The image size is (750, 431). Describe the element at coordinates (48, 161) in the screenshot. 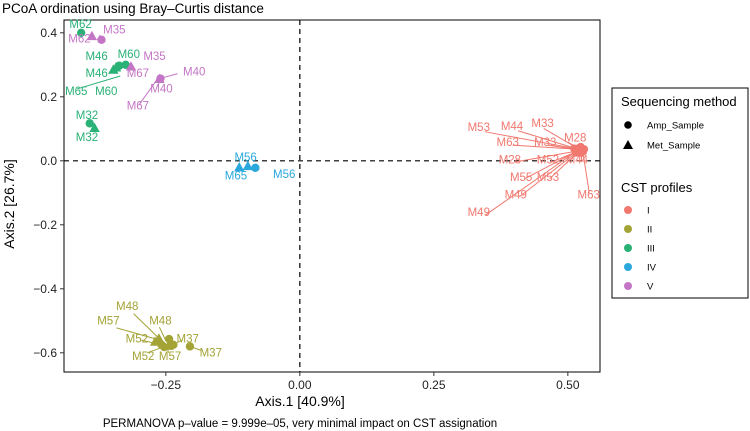

I see `y-tick-label: 0.0` at that location.